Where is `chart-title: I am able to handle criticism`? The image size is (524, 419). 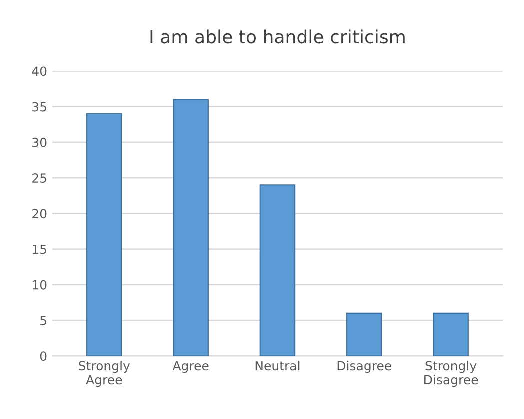
chart-title: I am able to handle criticism is located at coordinates (277, 37).